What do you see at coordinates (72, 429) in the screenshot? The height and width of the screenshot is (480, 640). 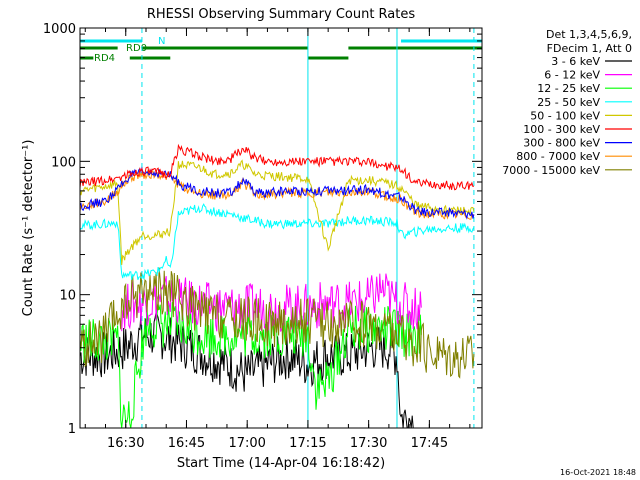 I see `y-tick-label: 1` at bounding box center [72, 429].